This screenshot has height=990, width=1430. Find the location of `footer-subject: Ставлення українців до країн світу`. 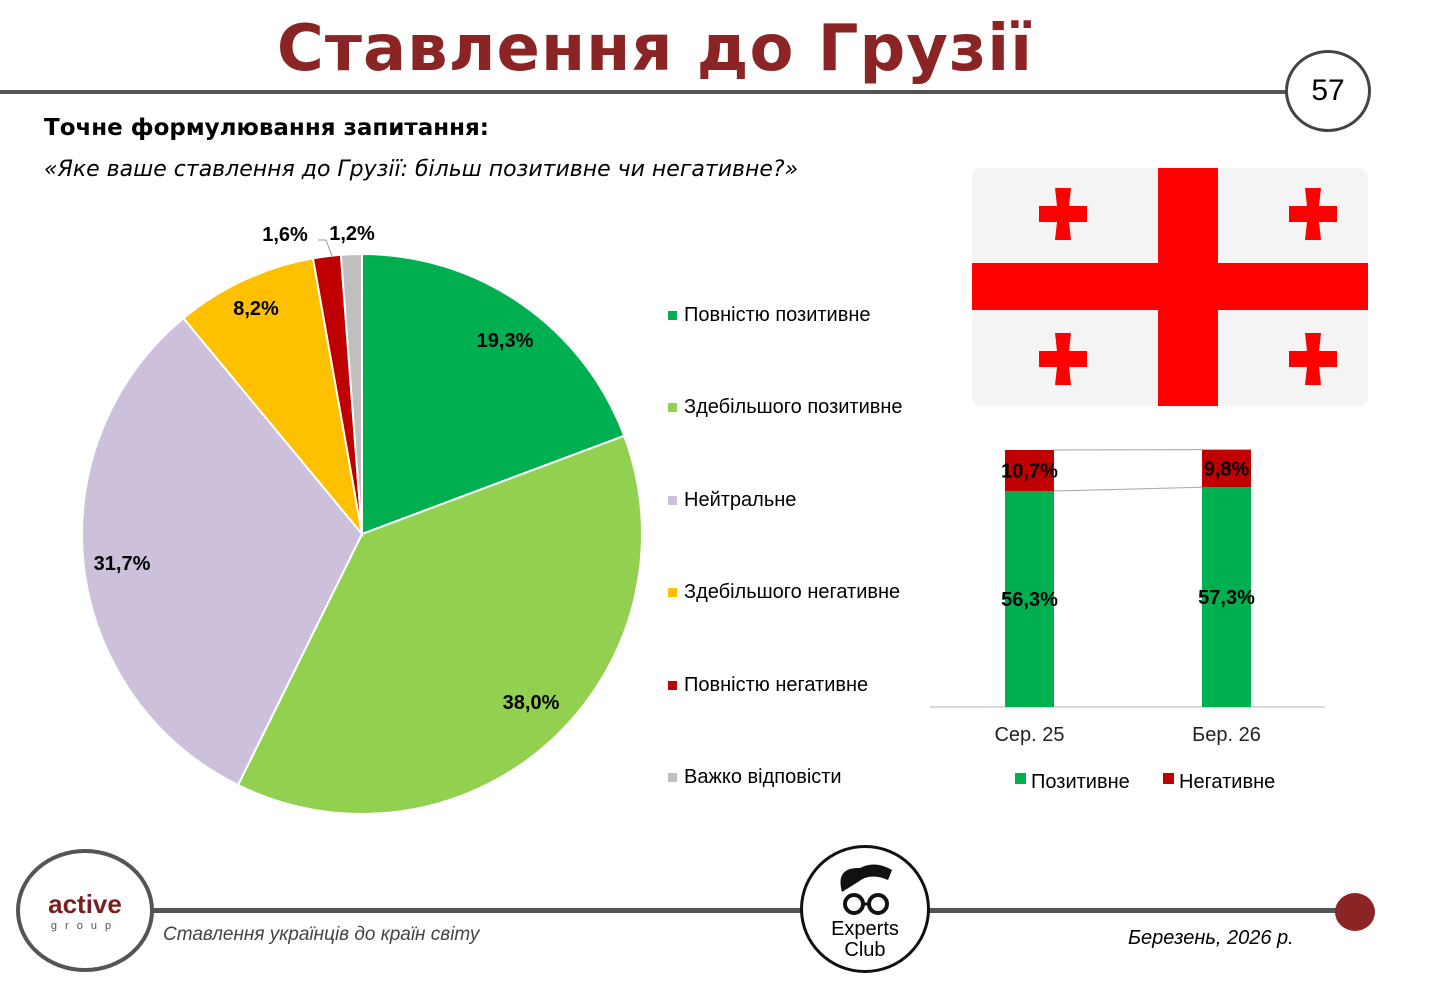

footer-subject: Ставлення українців до країн світу is located at coordinates (321, 934).